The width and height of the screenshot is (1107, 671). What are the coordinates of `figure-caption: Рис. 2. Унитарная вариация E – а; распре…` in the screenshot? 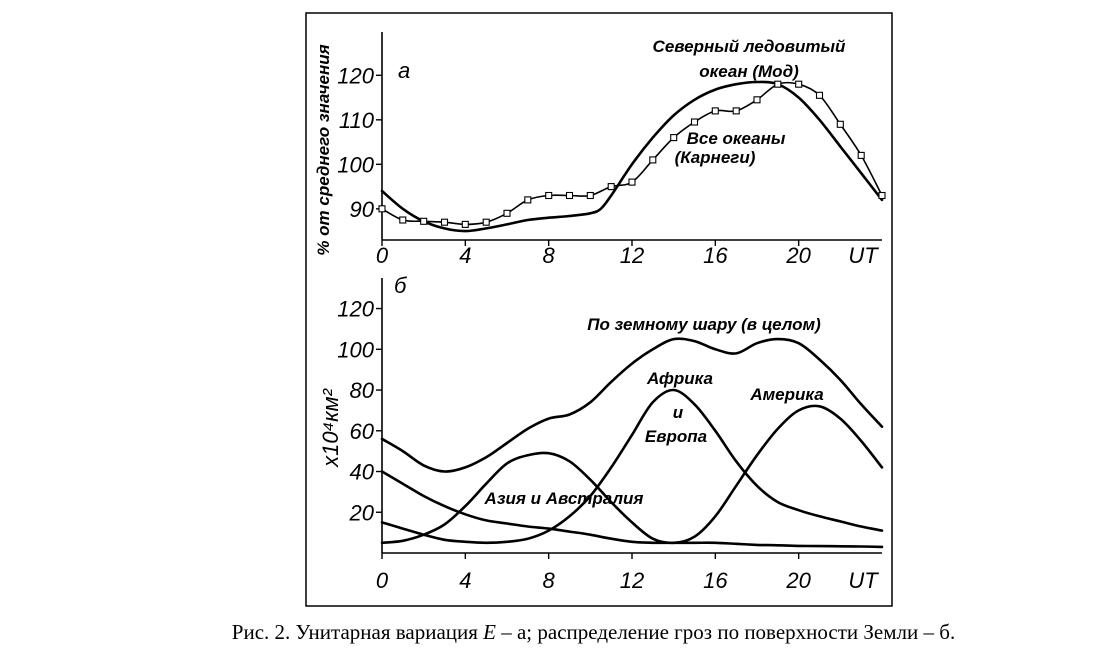 It's located at (553, 632).